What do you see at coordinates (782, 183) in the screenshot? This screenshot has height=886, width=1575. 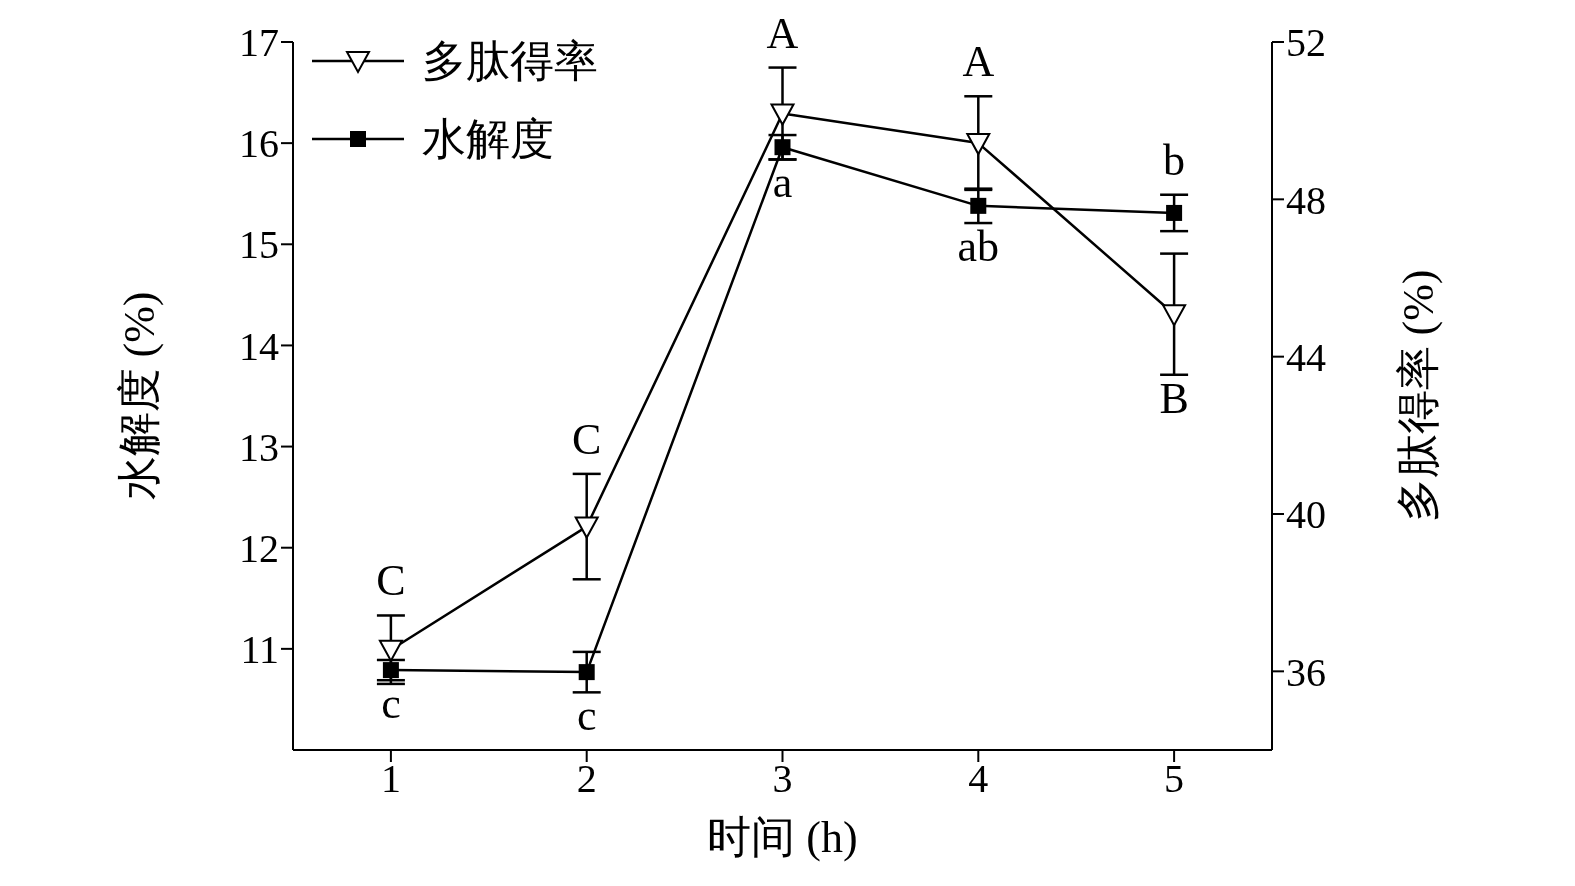 I see `data-label: a` at bounding box center [782, 183].